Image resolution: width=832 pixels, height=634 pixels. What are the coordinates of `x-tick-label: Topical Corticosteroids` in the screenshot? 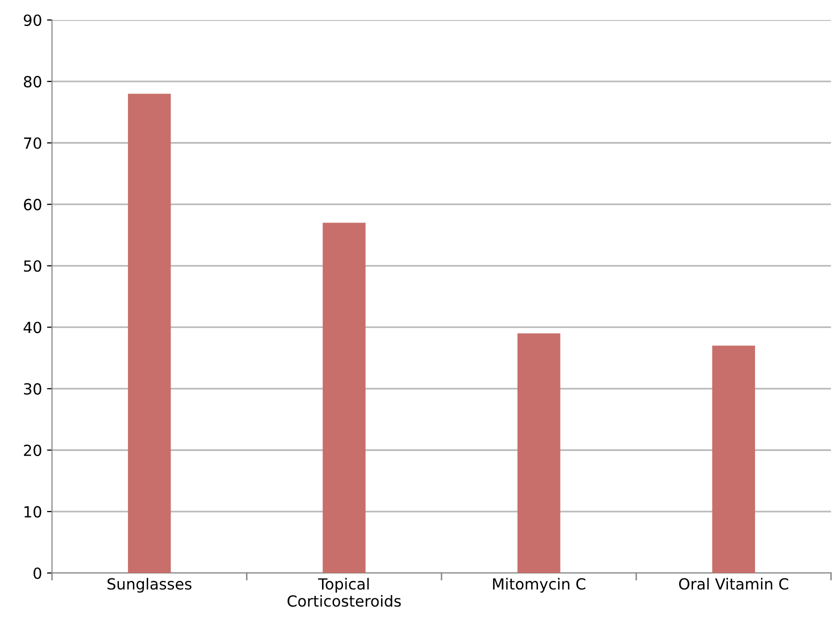 It's located at (344, 592).